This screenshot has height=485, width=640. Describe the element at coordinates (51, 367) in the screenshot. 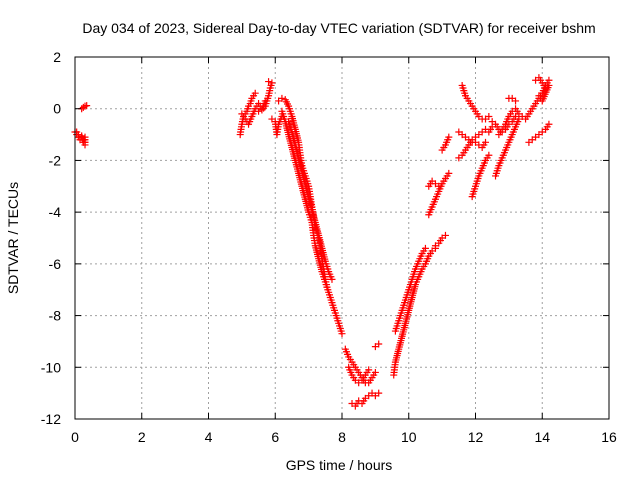

I see `y-tick-label: -10` at that location.